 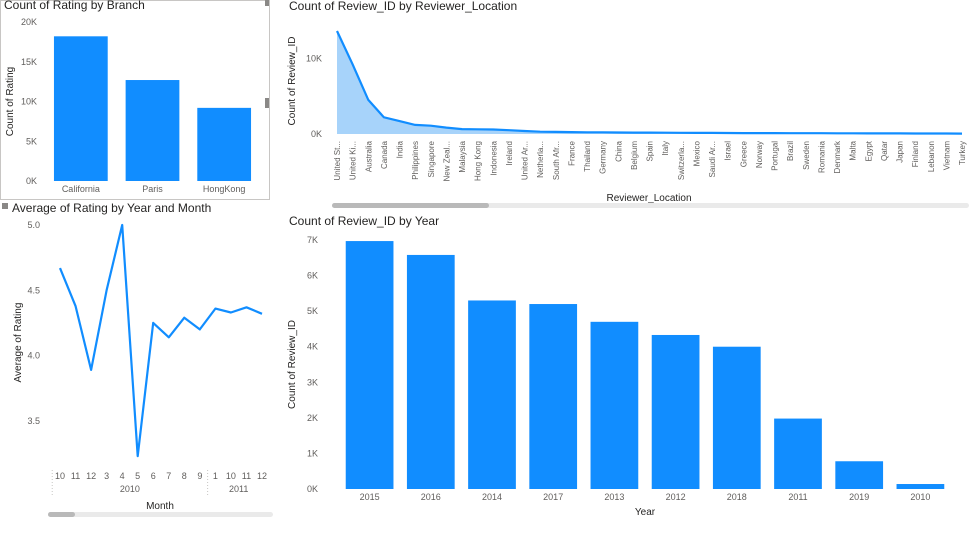 I want to click on x-tick-label: Lebanon, so click(x=931, y=156).